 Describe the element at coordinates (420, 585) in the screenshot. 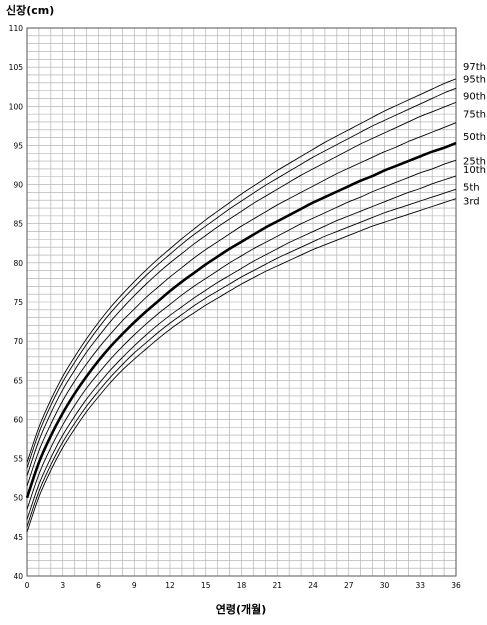

I see `x-tick-label: 33` at that location.